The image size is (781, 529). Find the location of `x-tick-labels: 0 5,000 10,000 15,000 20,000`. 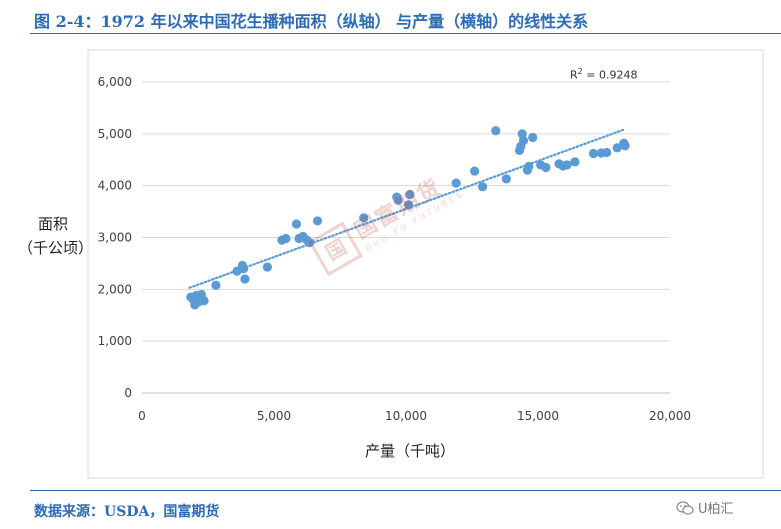

x-tick-labels: 0 5,000 10,000 15,000 20,000 is located at coordinates (414, 416).